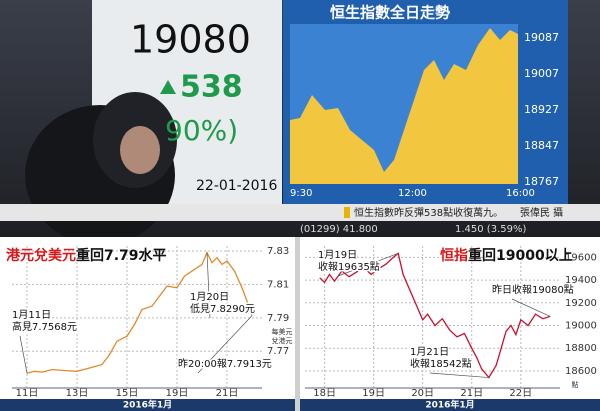 This screenshot has height=411, width=600. What do you see at coordinates (412, 193) in the screenshot?
I see `screen-x-tick: 12:00` at bounding box center [412, 193].